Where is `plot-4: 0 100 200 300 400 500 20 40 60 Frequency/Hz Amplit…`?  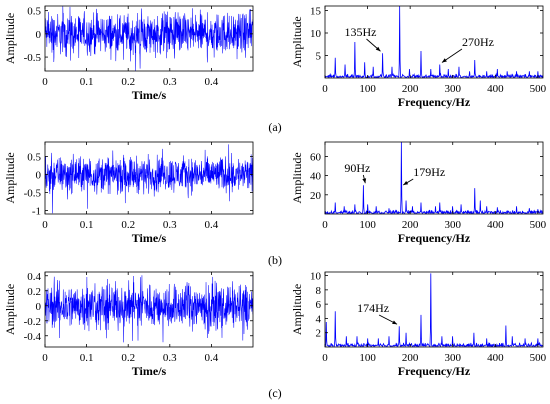
plot-4: 0 100 200 300 400 500 20 40 60 Frequency/Hz Amplit… is located at coordinates (418, 193).